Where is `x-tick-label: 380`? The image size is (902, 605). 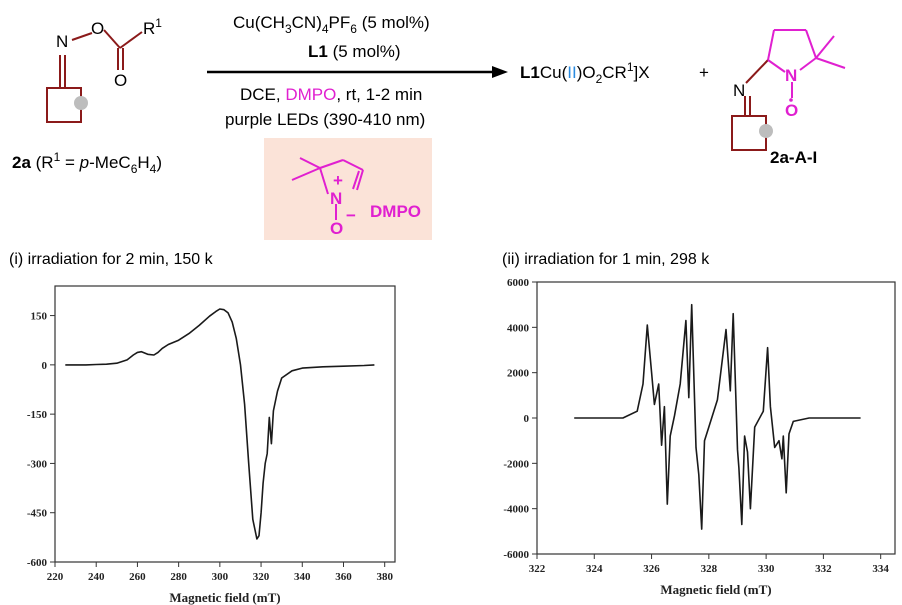
x-tick-label: 380 is located at coordinates (384, 577).